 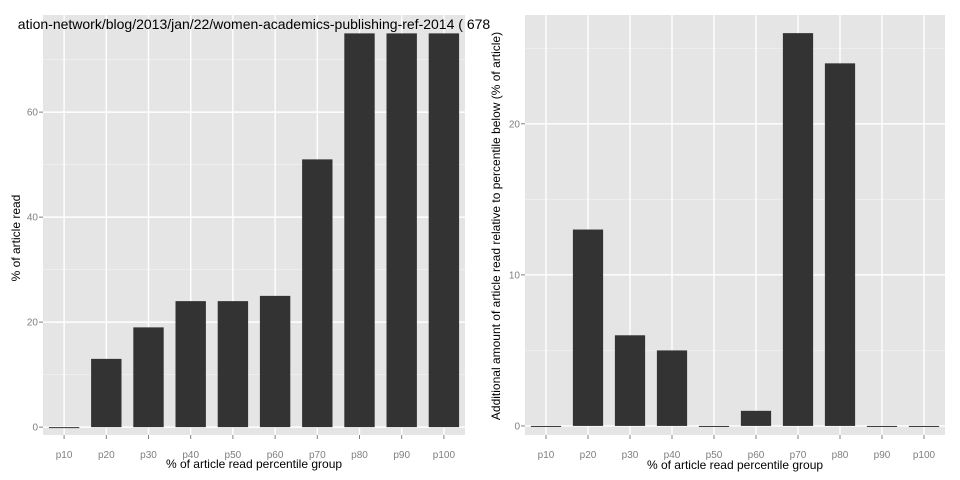 I want to click on y-tick-label: 40, so click(x=33, y=218).